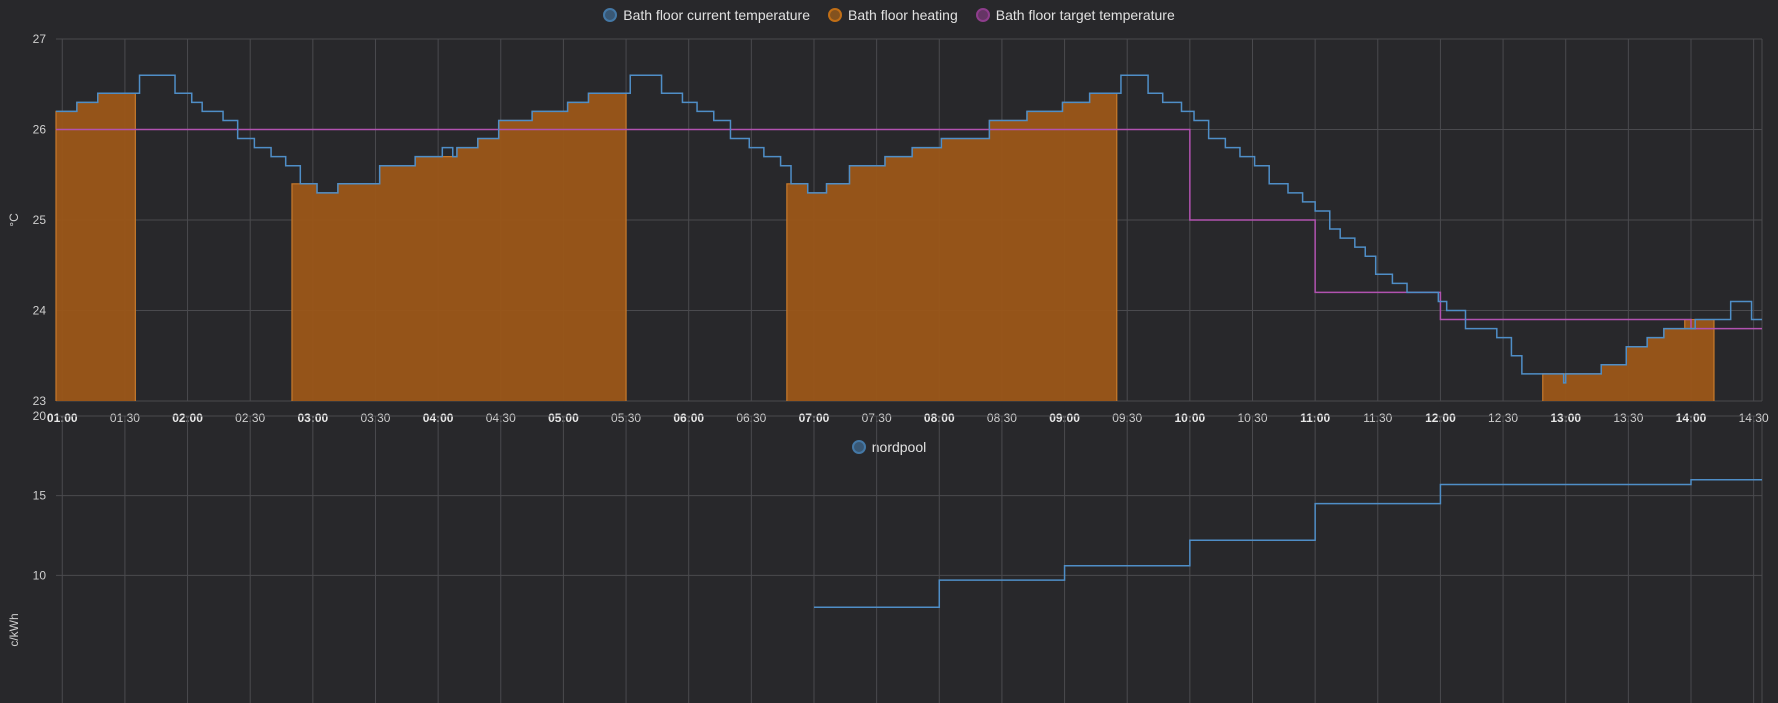  Describe the element at coordinates (40, 220) in the screenshot. I see `y-tick-label: 25` at that location.